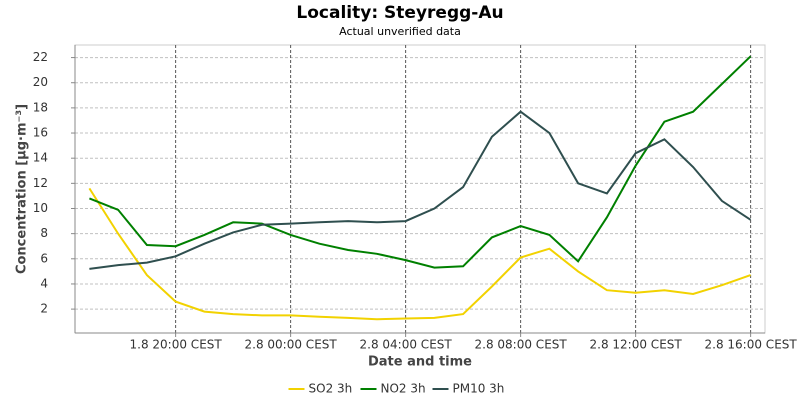 The image size is (800, 400). Describe the element at coordinates (40, 82) in the screenshot. I see `y-tick-label: 20` at that location.